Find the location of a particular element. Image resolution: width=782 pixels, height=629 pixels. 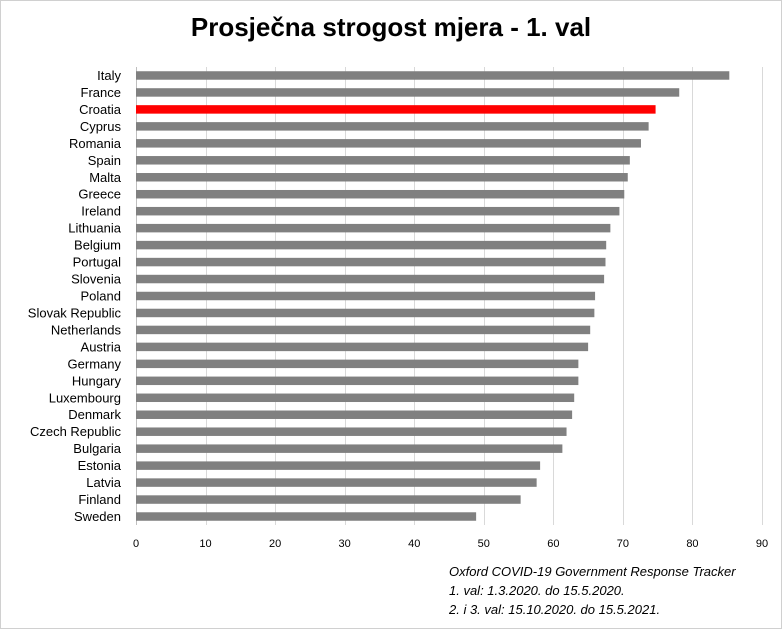

bar-france is located at coordinates (408, 92).